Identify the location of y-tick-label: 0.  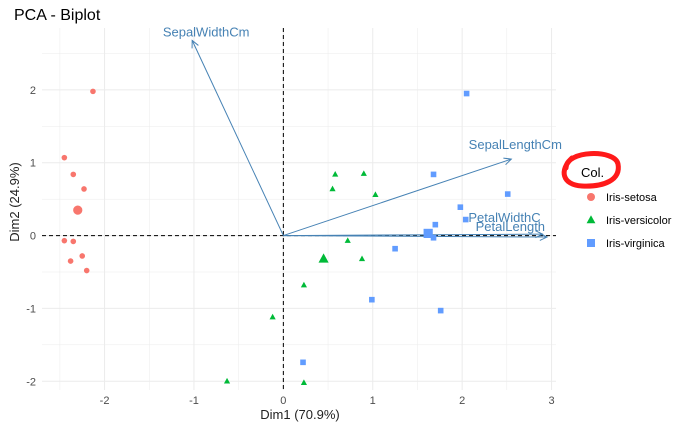
(33, 237).